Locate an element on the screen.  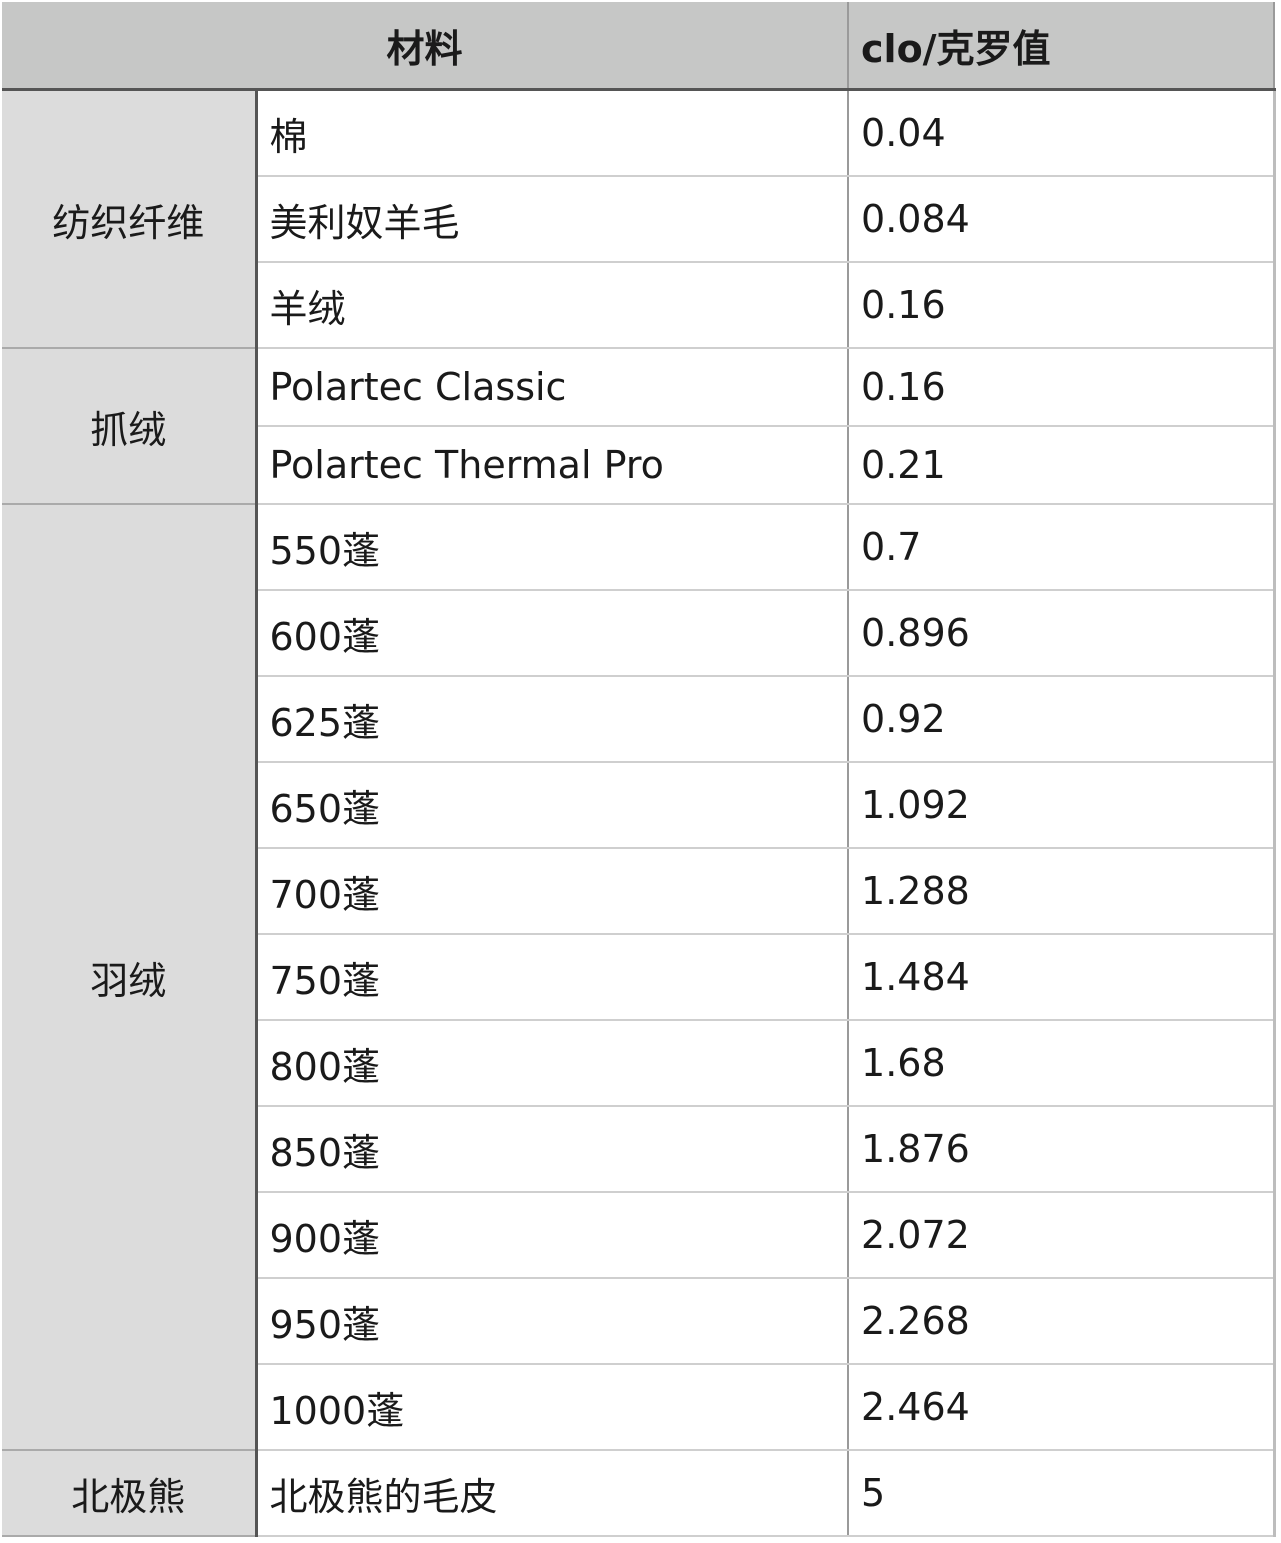
table-row: 1000蓬 2.464 is located at coordinates (639, 1407).